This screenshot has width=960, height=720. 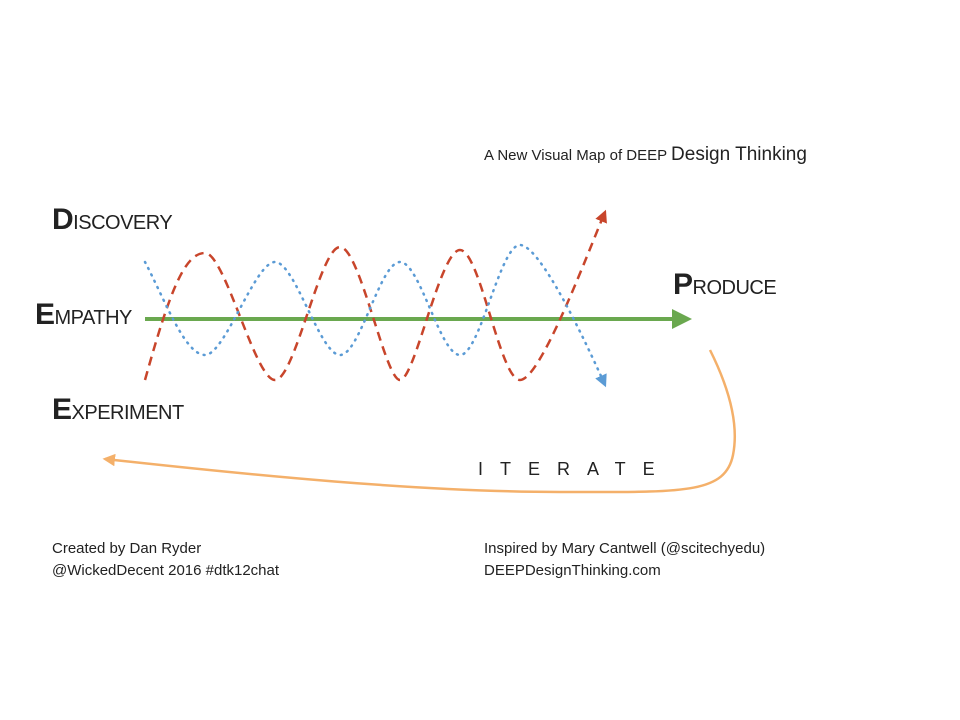 What do you see at coordinates (127, 548) in the screenshot?
I see `credit-line: Created by Dan Ryder` at bounding box center [127, 548].